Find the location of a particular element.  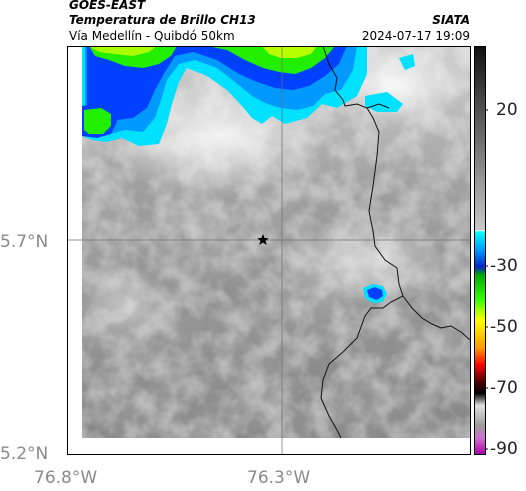

colorbar-tick-label: -50 is located at coordinates (504, 327).